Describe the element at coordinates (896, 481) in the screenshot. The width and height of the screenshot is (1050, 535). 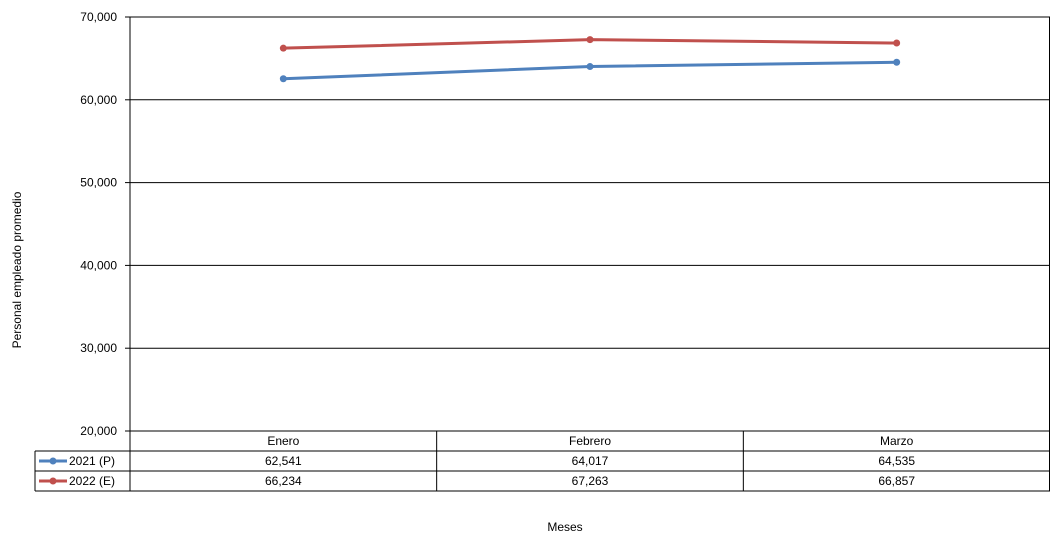
I see `data-label: 66,857` at that location.